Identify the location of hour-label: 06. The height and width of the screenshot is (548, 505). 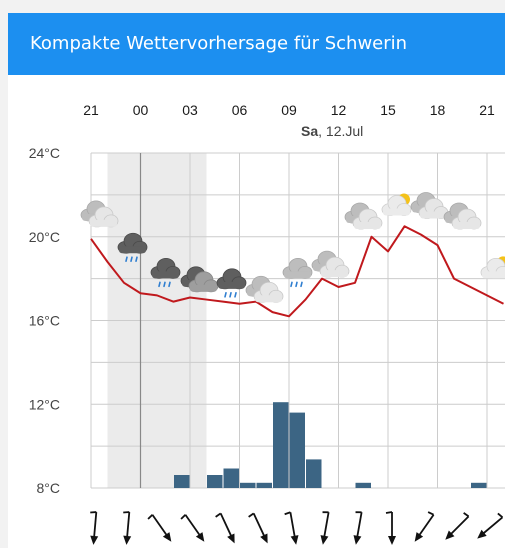
(240, 110).